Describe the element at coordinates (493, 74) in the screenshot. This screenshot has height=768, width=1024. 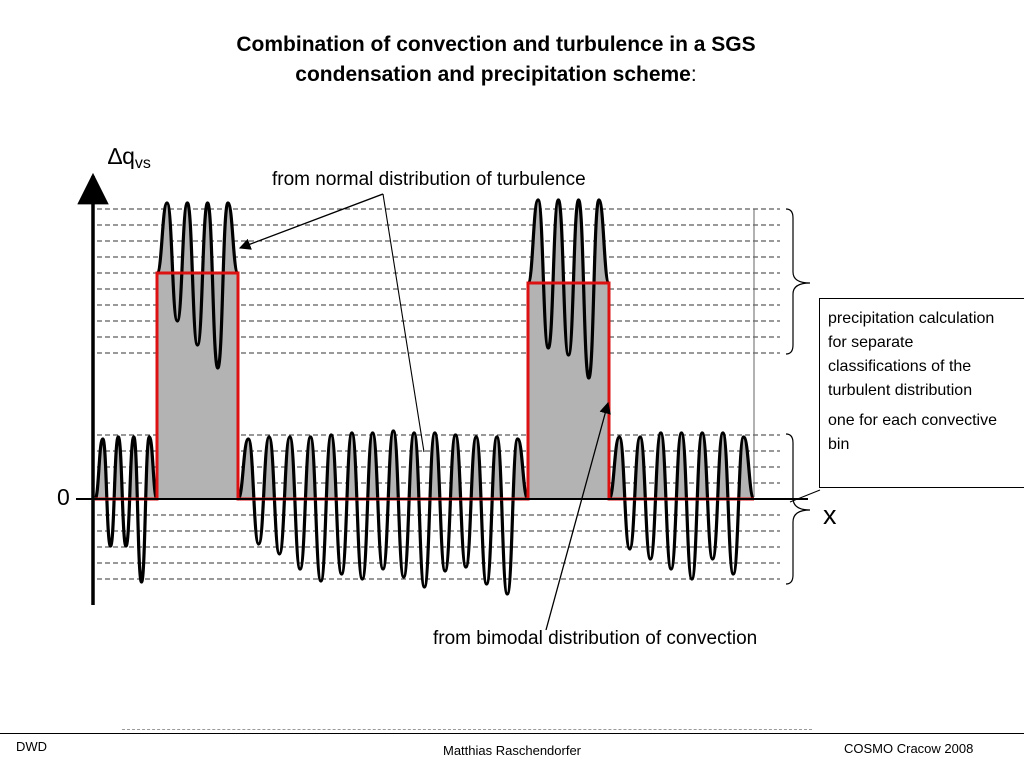
I see `title-line-2-text: condensation and precipitation scheme` at that location.